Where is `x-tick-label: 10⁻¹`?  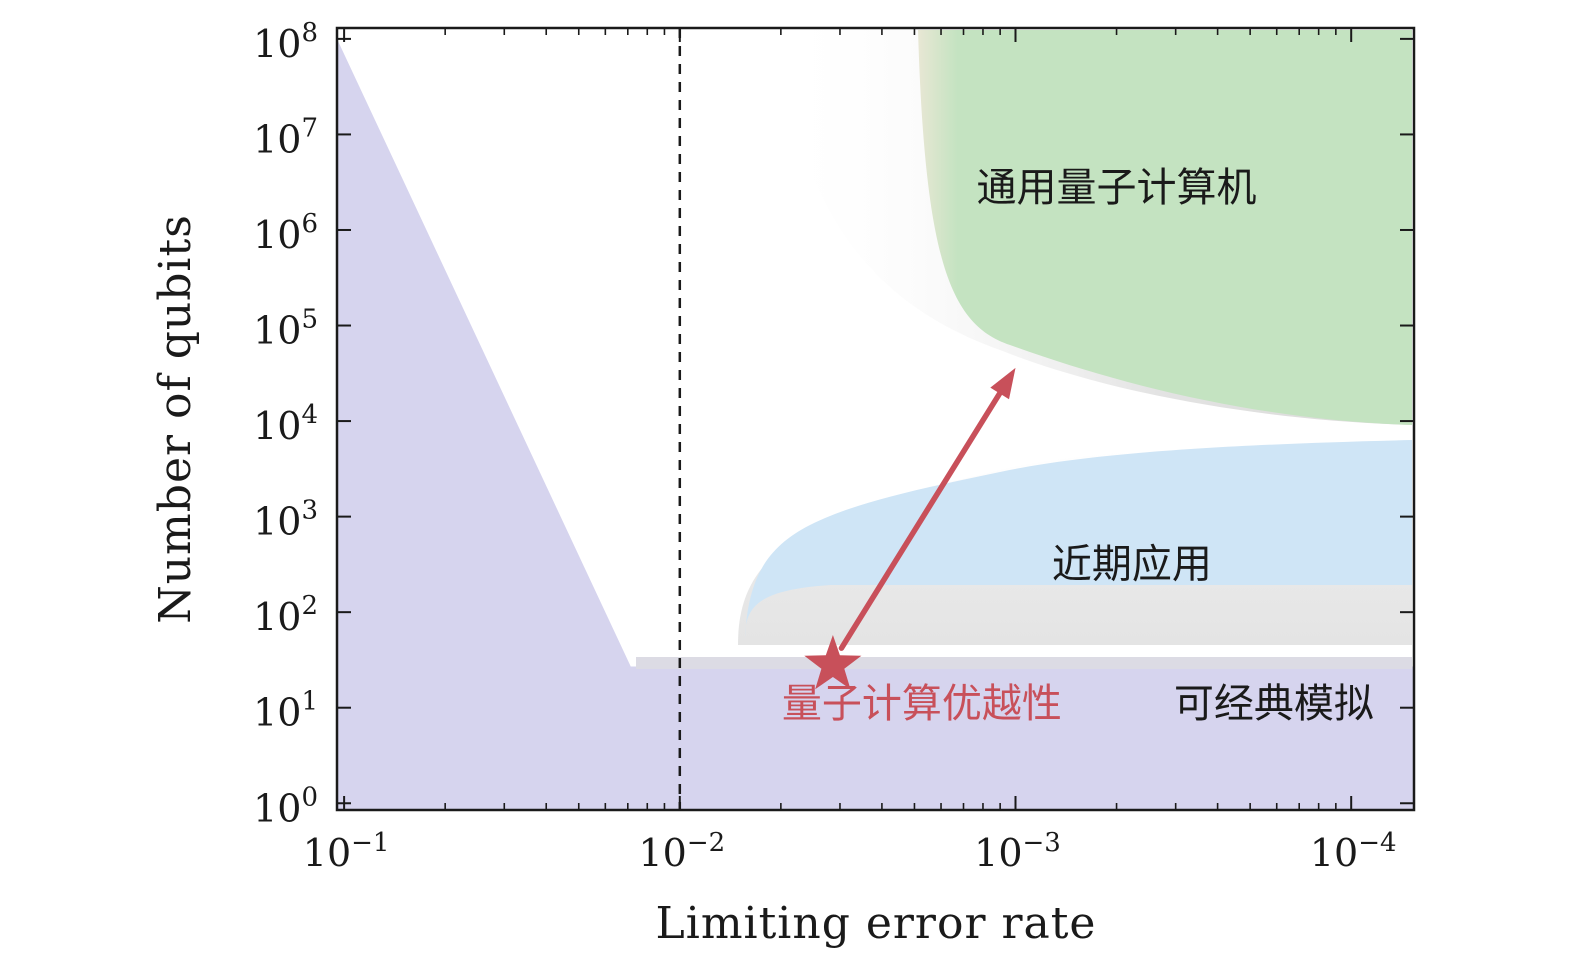 x-tick-label: 10⁻¹ is located at coordinates (346, 851).